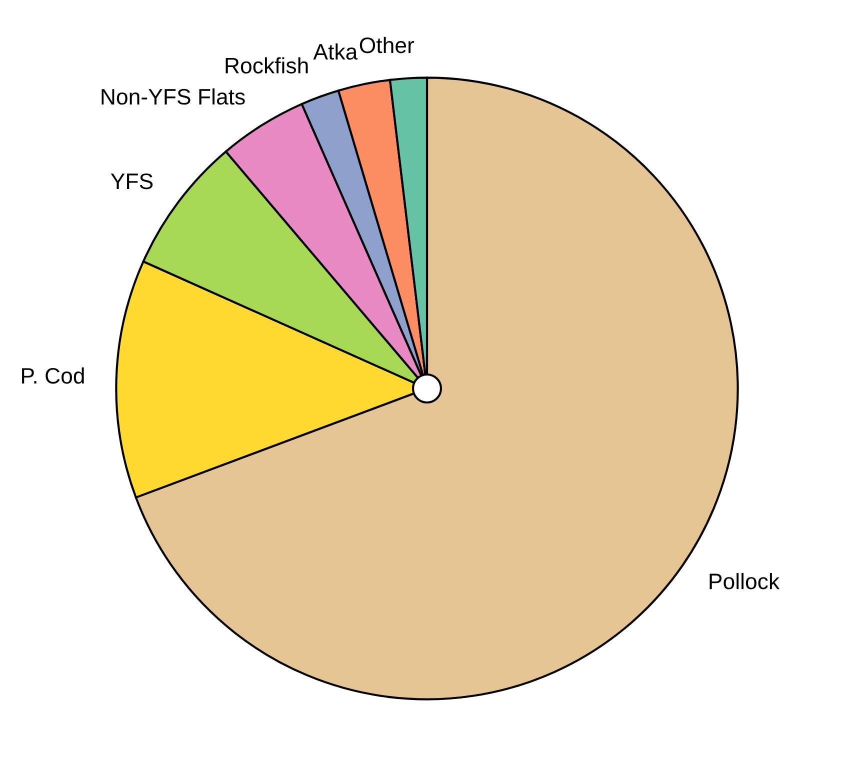  I want to click on slice-label: Other, so click(387, 45).